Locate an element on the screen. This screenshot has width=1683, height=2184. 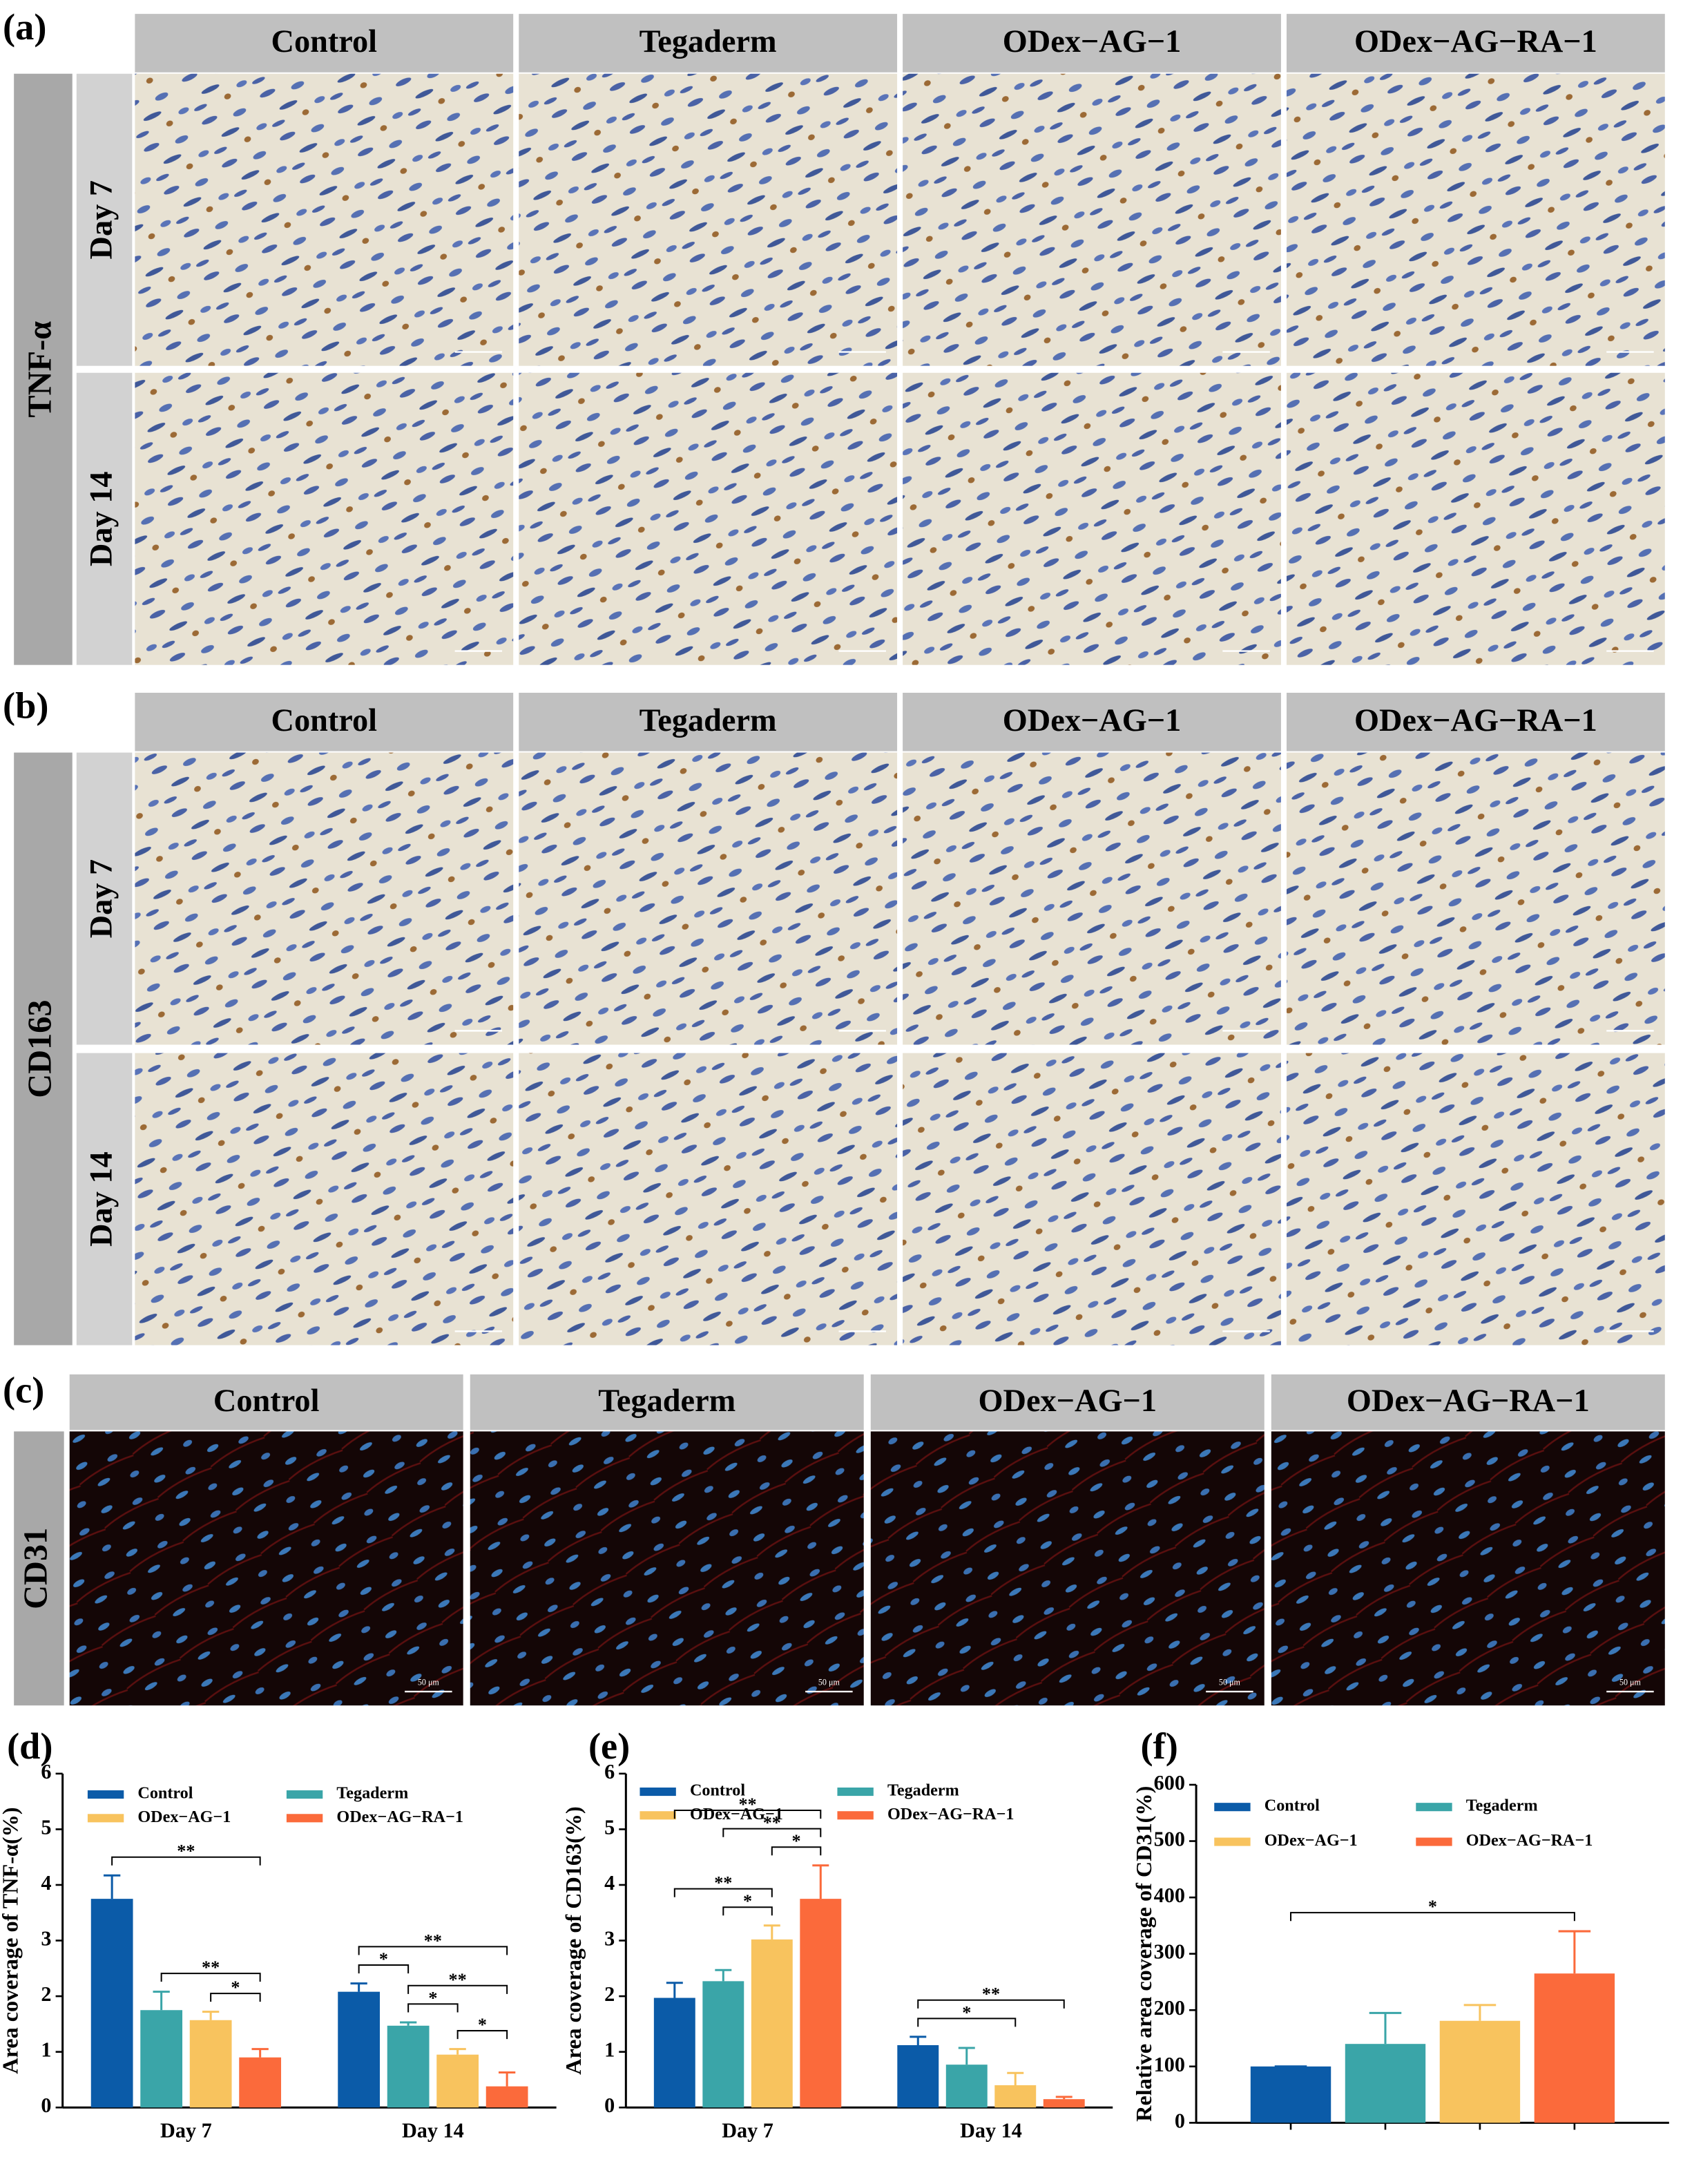
marker-label: TNF-α is located at coordinates (40, 369).